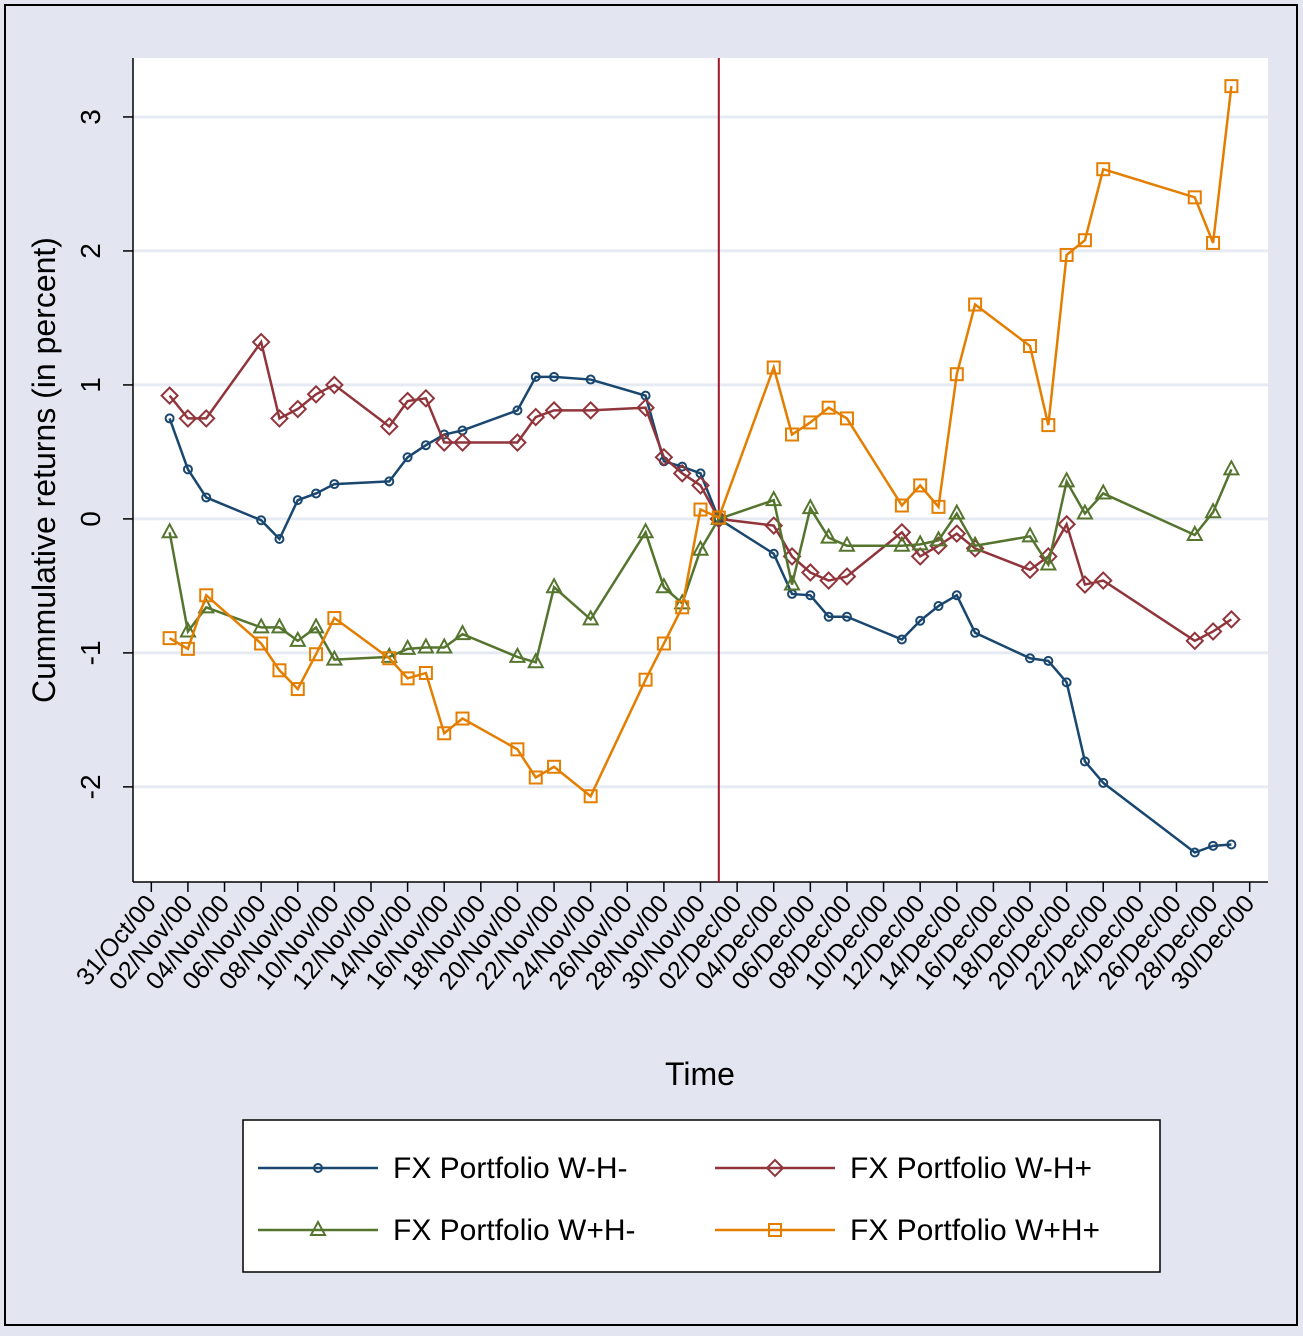 This screenshot has width=1303, height=1336. I want to click on y-tick-label: 0, so click(90, 519).